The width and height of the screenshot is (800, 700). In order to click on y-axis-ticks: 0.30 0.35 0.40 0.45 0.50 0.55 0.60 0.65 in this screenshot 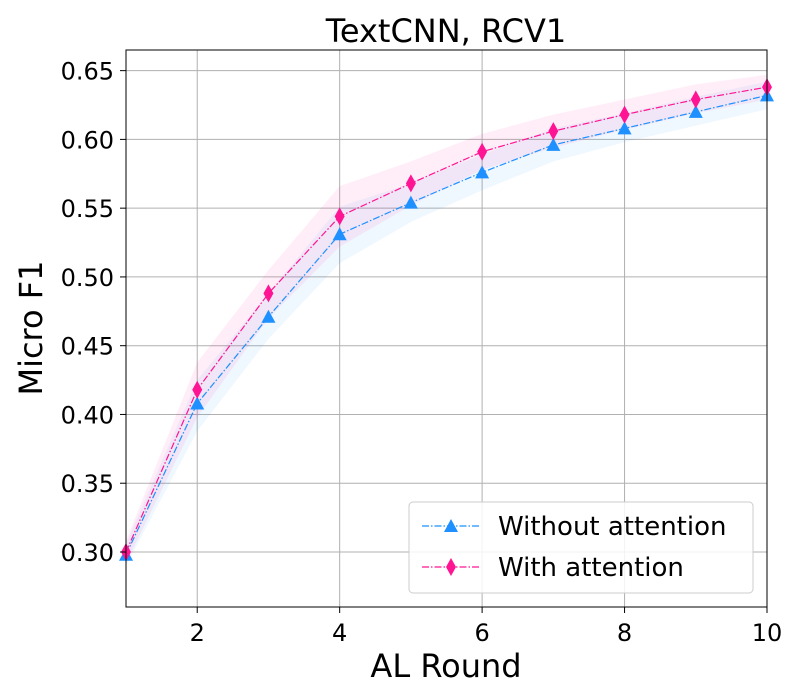, I will do `click(93, 312)`.